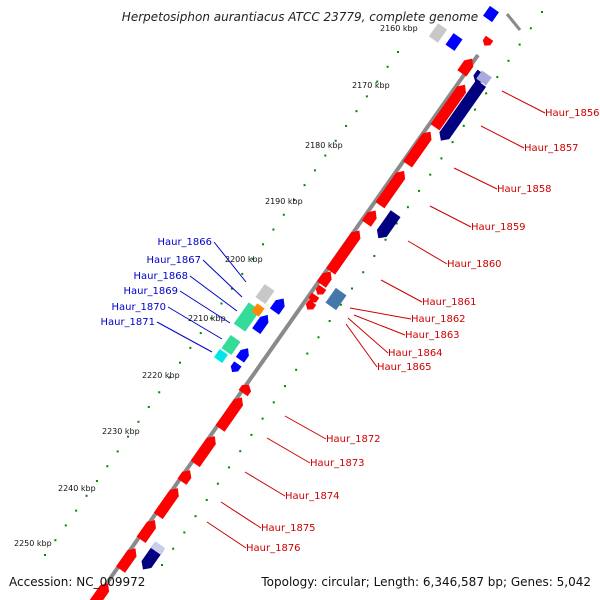 This screenshot has height=600, width=600. I want to click on gene-label-right: Haur_1864, so click(415, 353).